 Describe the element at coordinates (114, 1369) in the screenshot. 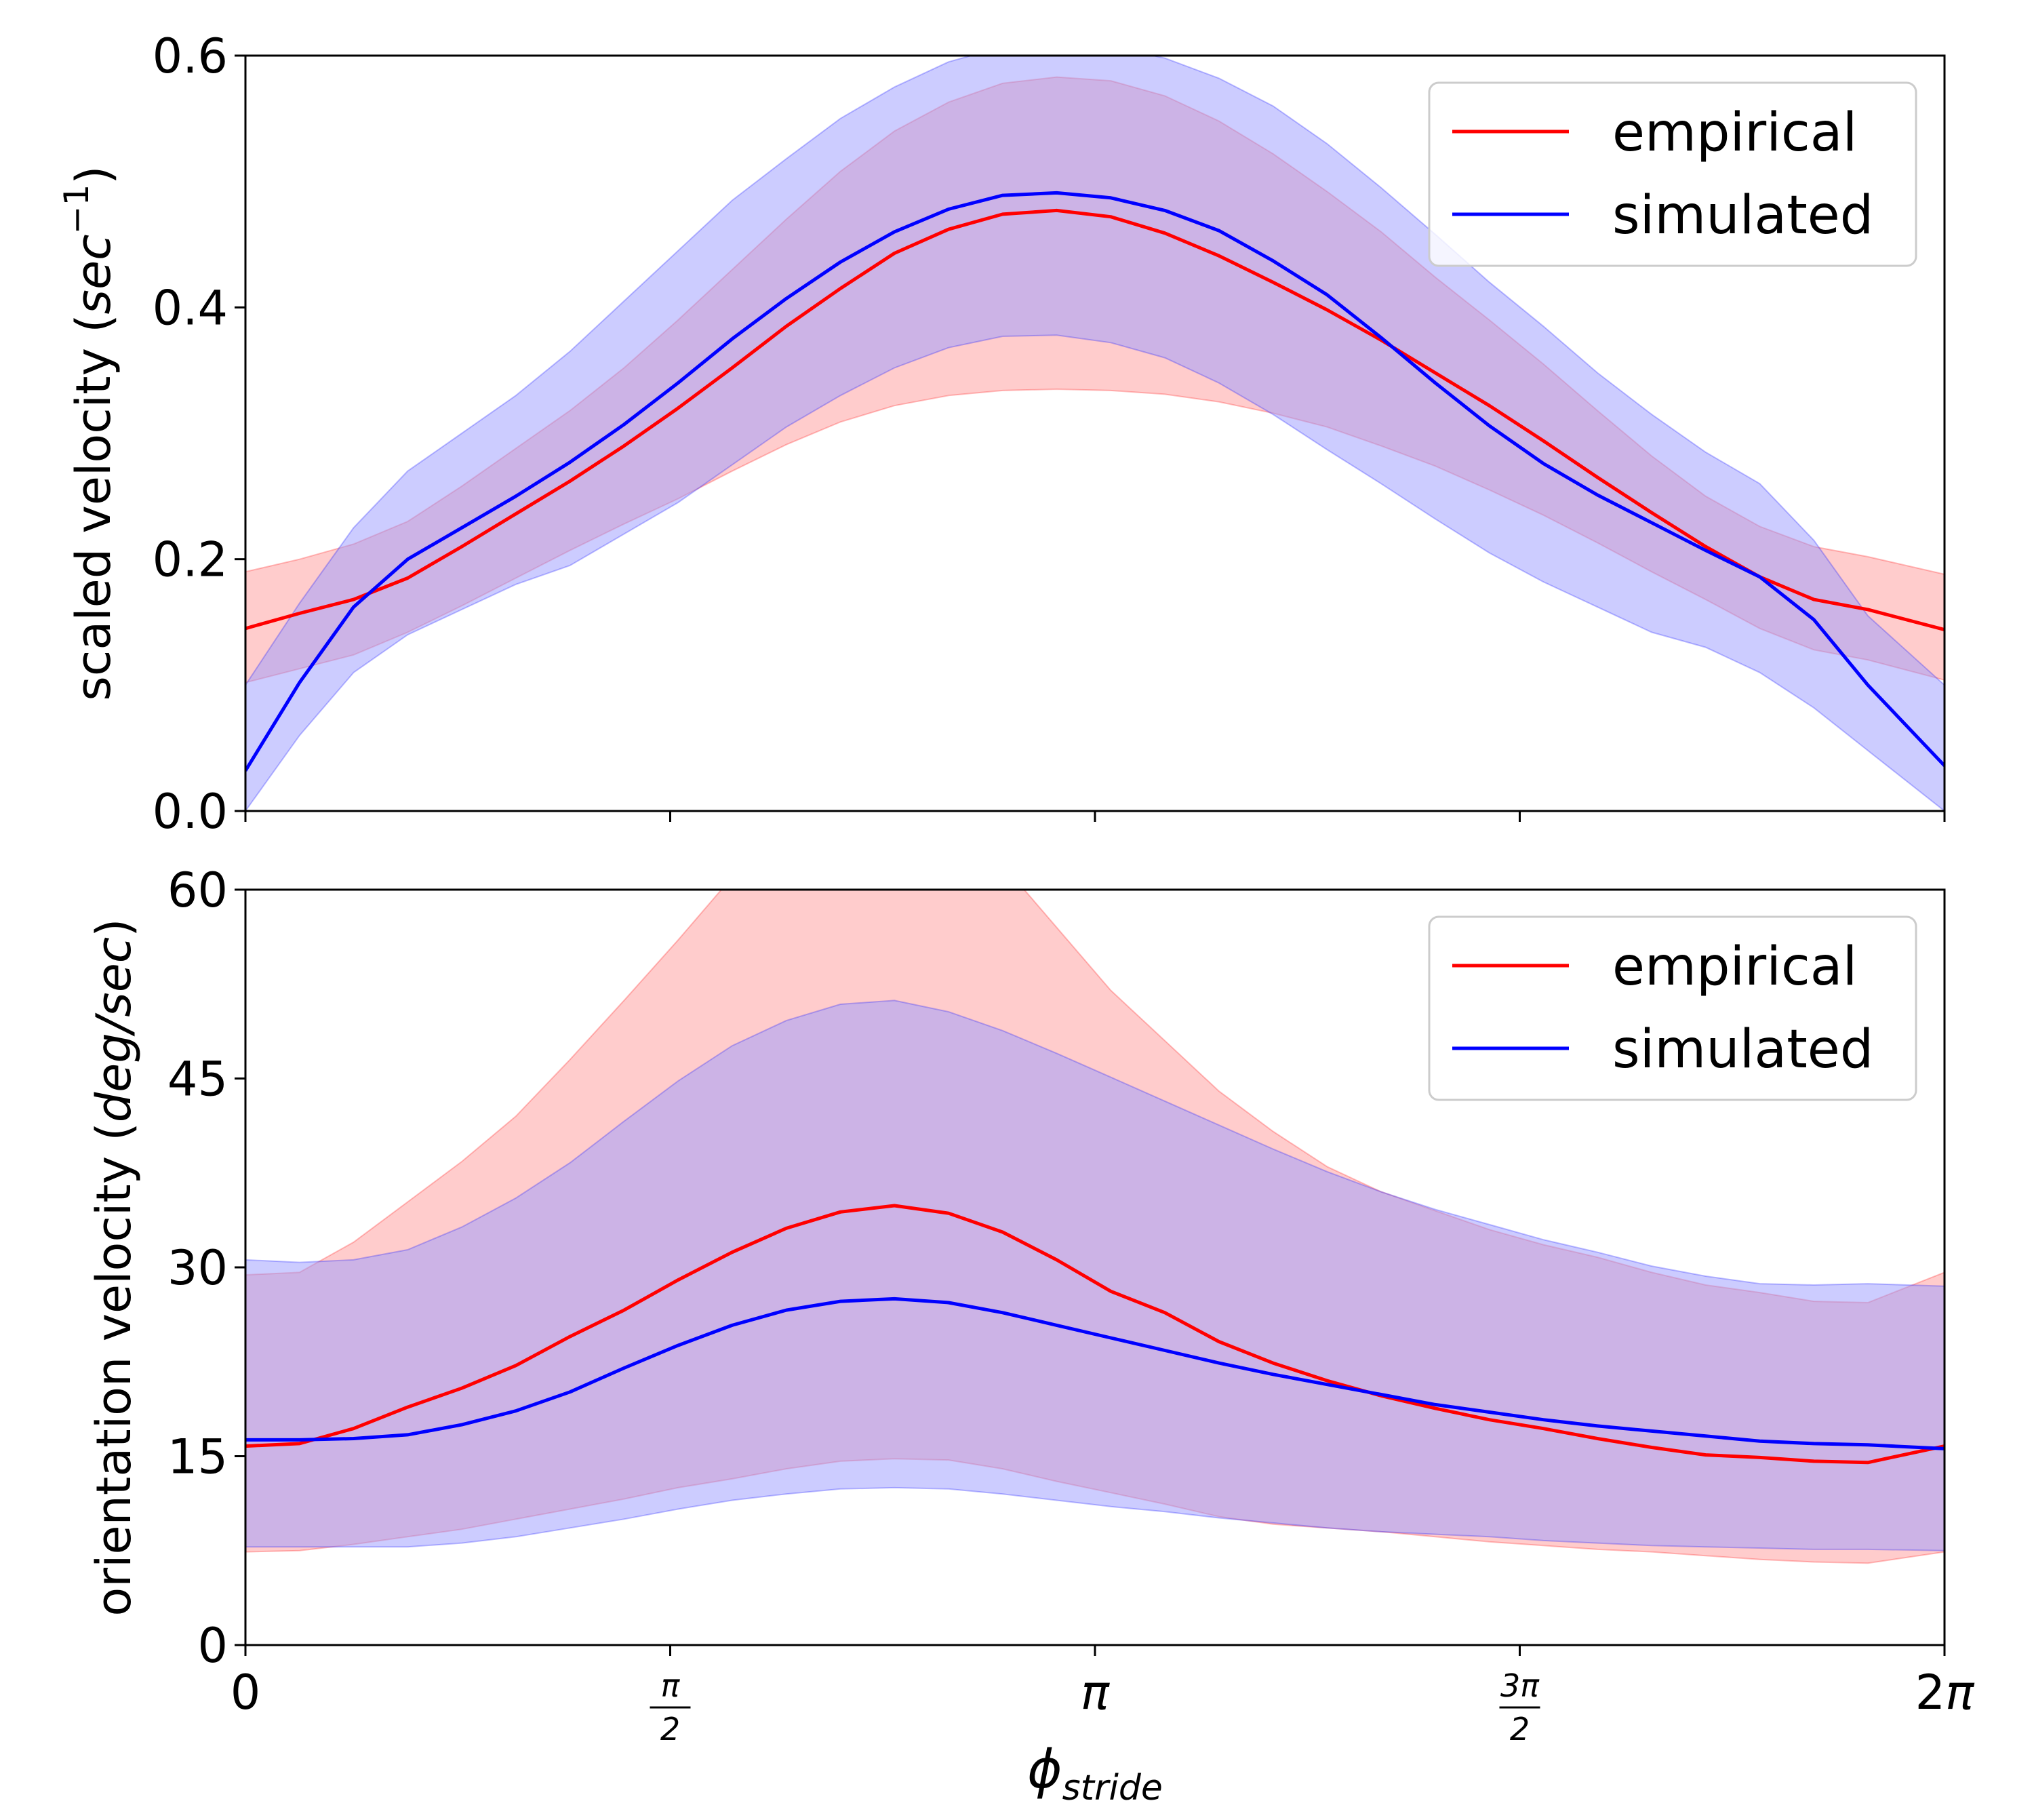

I see `y-label-prefix: orientation velocity (` at that location.